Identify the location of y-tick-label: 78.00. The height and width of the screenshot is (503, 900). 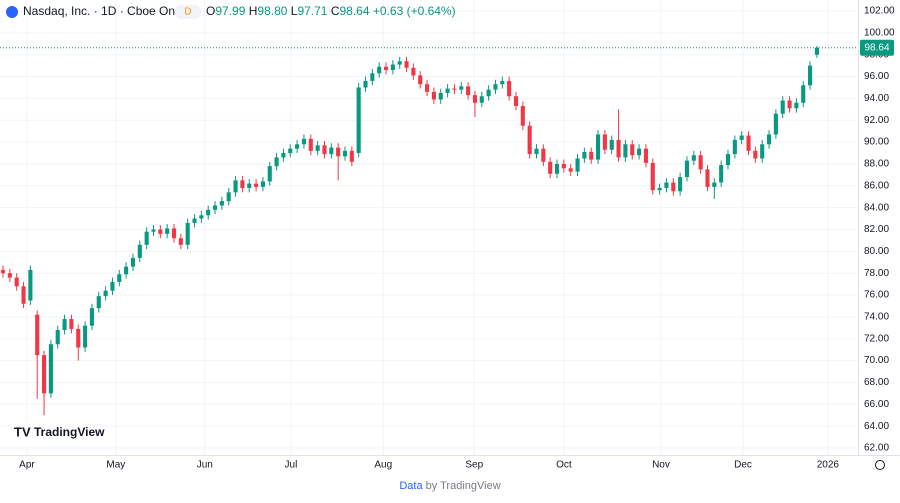
(876, 273).